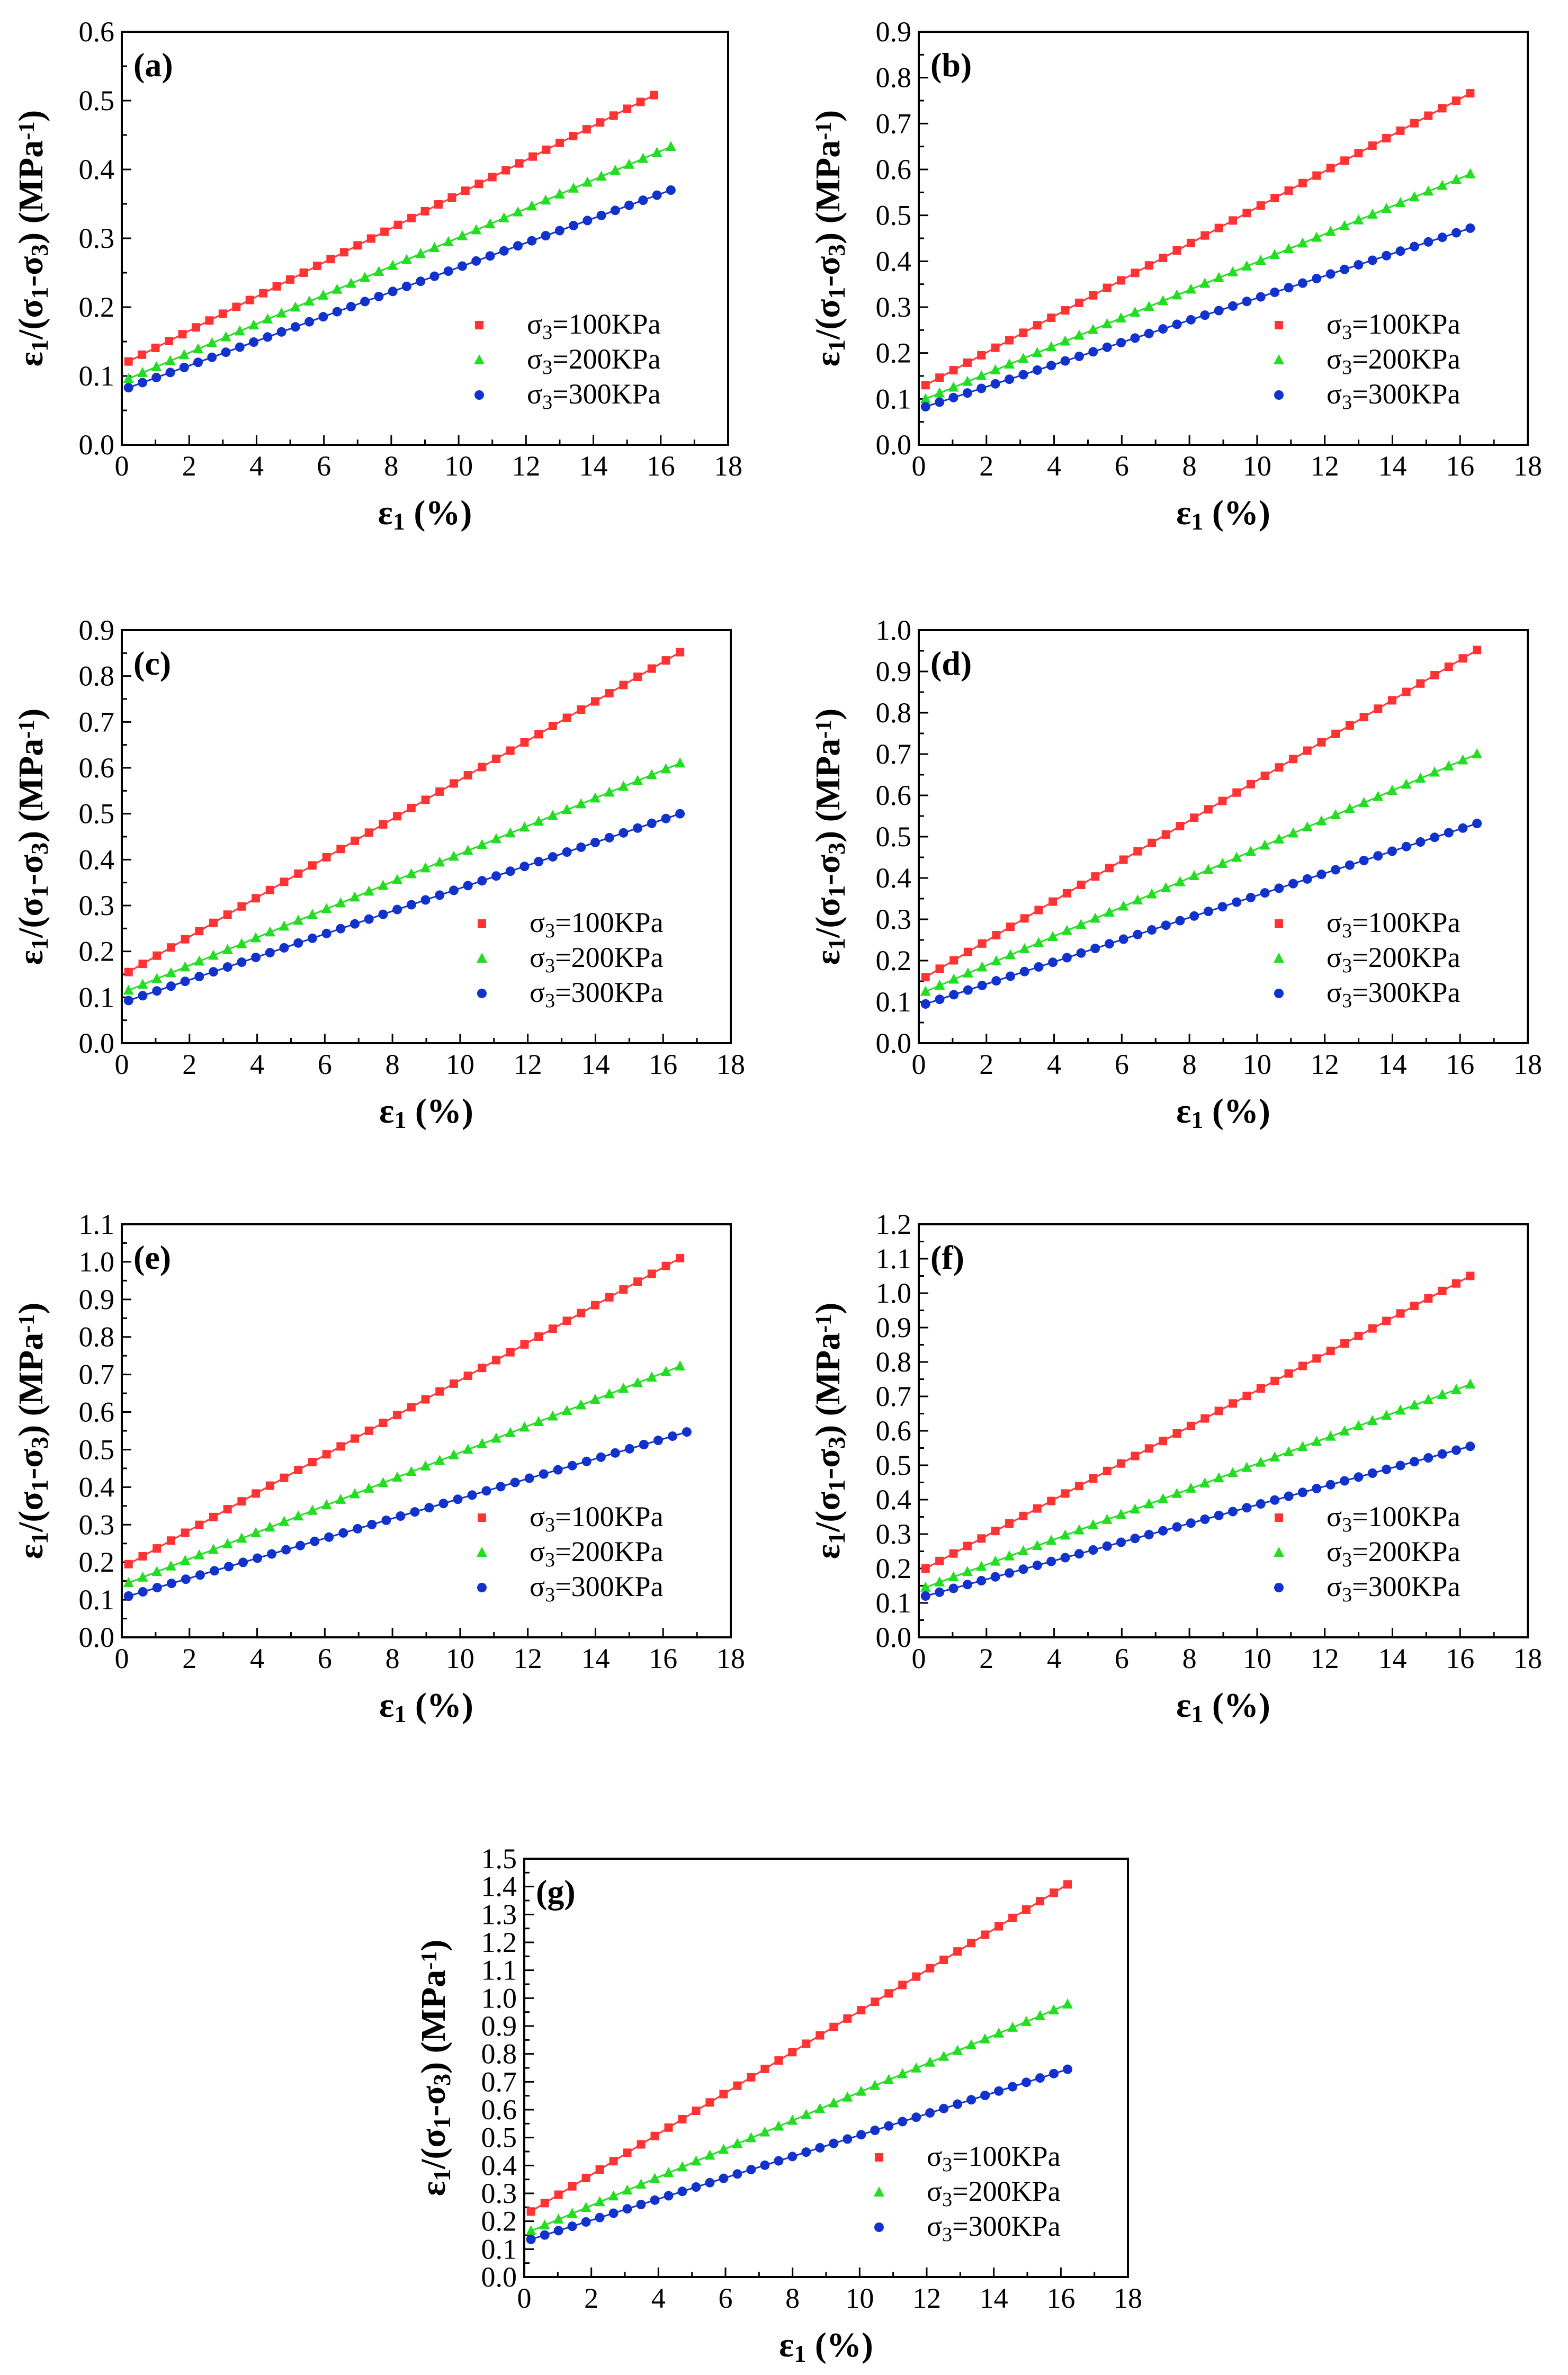 The width and height of the screenshot is (1568, 2375). What do you see at coordinates (894, 1293) in the screenshot?
I see `y-tick-label: 1.0` at bounding box center [894, 1293].